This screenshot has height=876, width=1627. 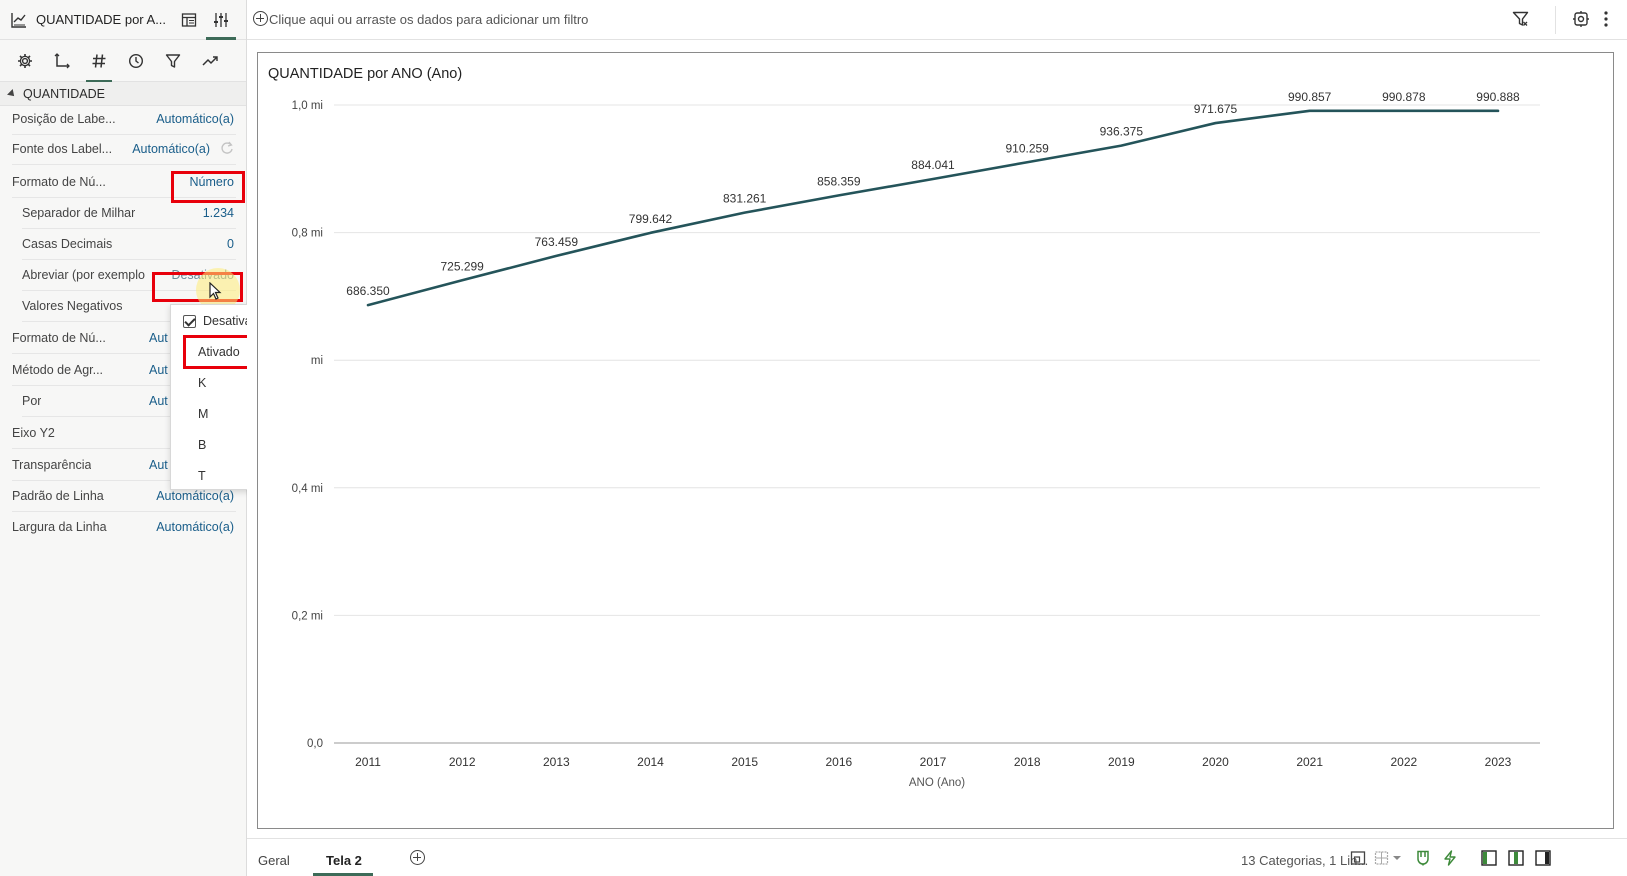 I want to click on prop-value-dropdown: Número, so click(x=211, y=182).